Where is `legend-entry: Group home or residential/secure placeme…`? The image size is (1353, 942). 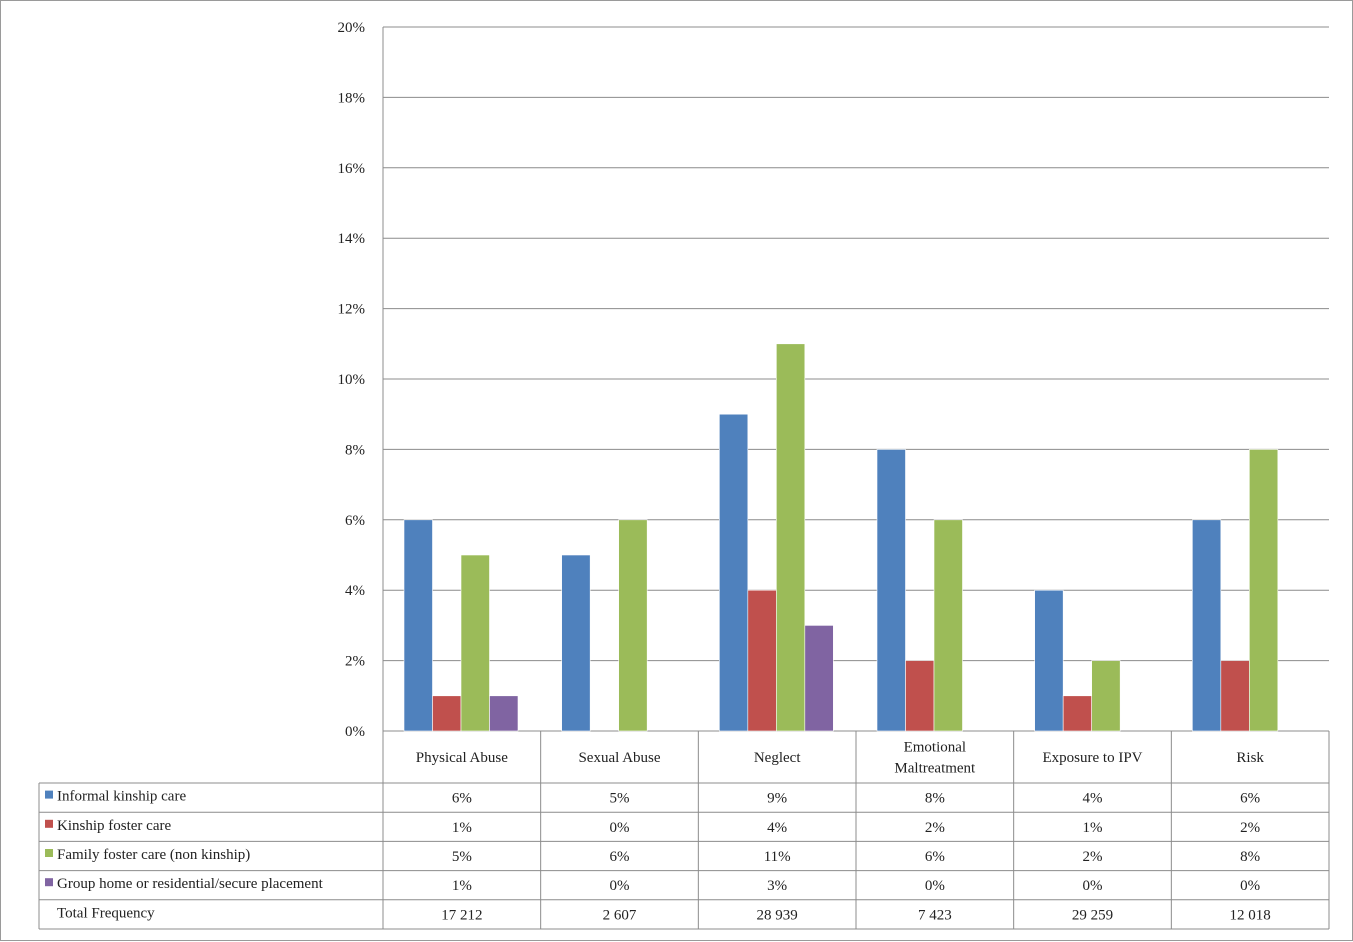 legend-entry: Group home or residential/secure placeme… is located at coordinates (190, 884).